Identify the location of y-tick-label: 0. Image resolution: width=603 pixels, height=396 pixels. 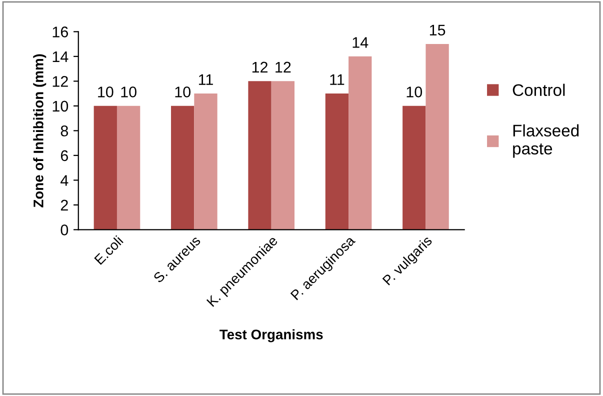
(64, 230).